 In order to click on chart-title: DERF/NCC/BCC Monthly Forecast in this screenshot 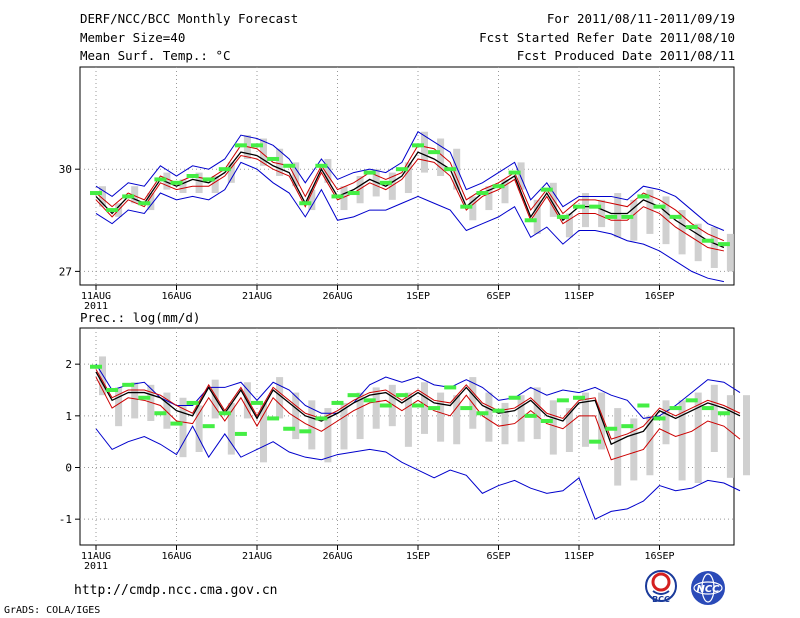, I will do `click(189, 18)`.